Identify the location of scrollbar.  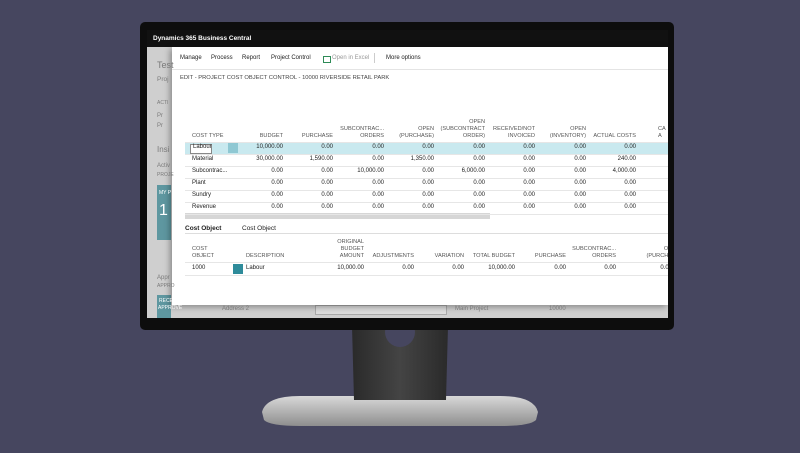
(337, 216).